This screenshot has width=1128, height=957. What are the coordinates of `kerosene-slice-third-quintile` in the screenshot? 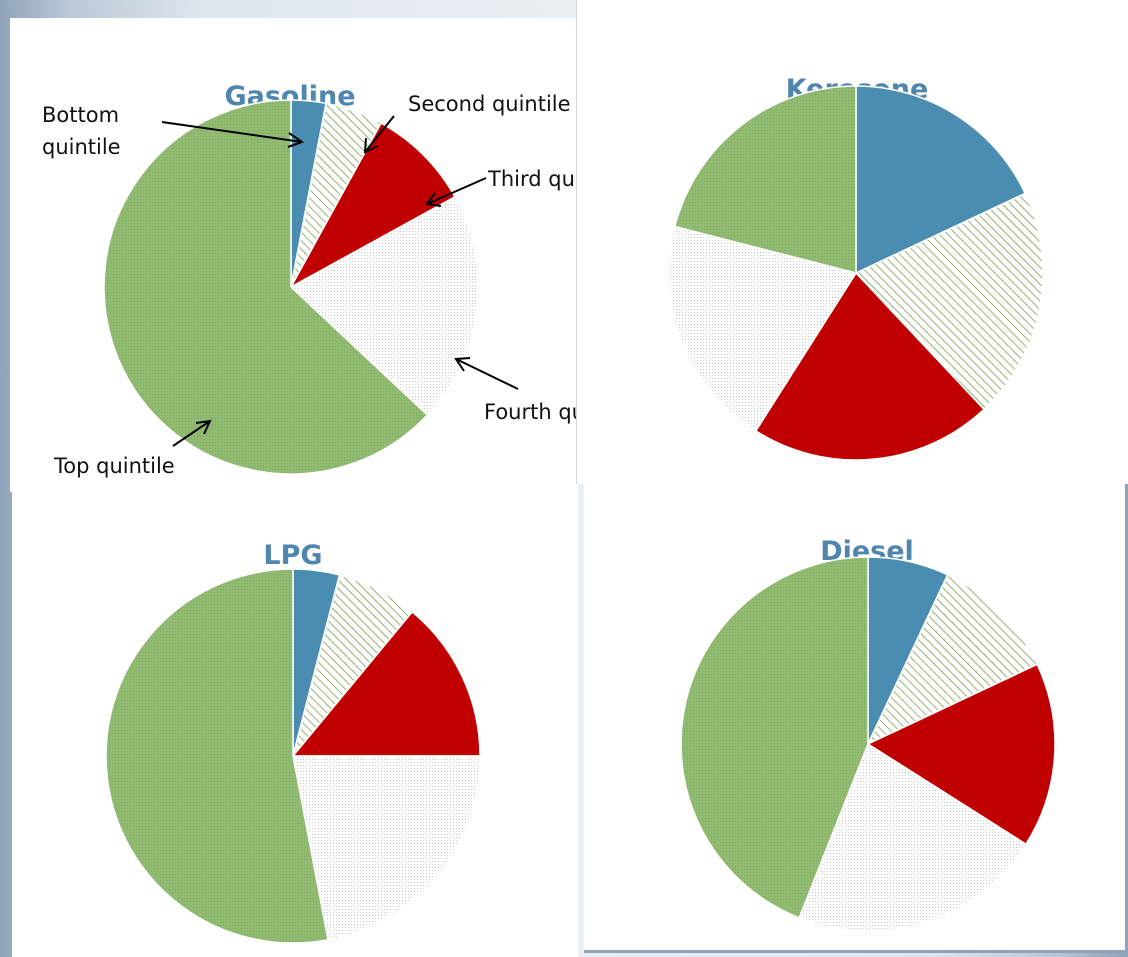 It's located at (870, 366).